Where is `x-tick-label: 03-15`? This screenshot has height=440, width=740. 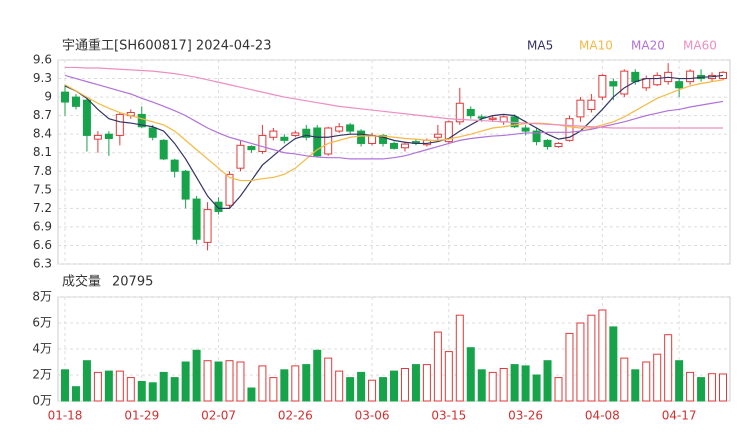
x-tick-label: 03-15 is located at coordinates (448, 416).